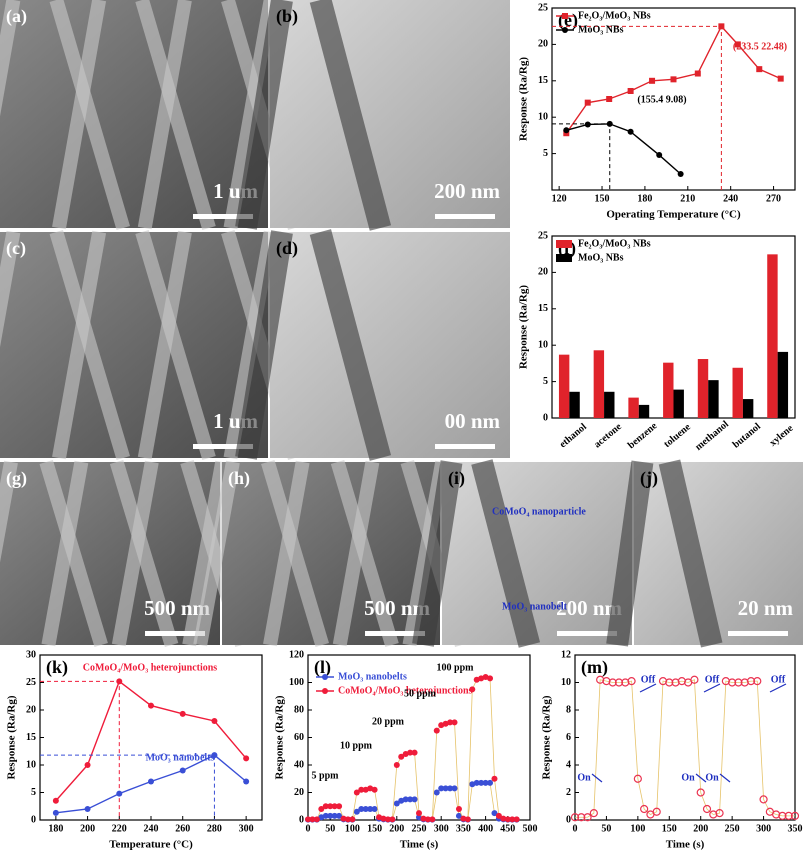 The width and height of the screenshot is (803, 854). Describe the element at coordinates (31, 709) in the screenshot. I see `y-tick-label: 20` at that location.